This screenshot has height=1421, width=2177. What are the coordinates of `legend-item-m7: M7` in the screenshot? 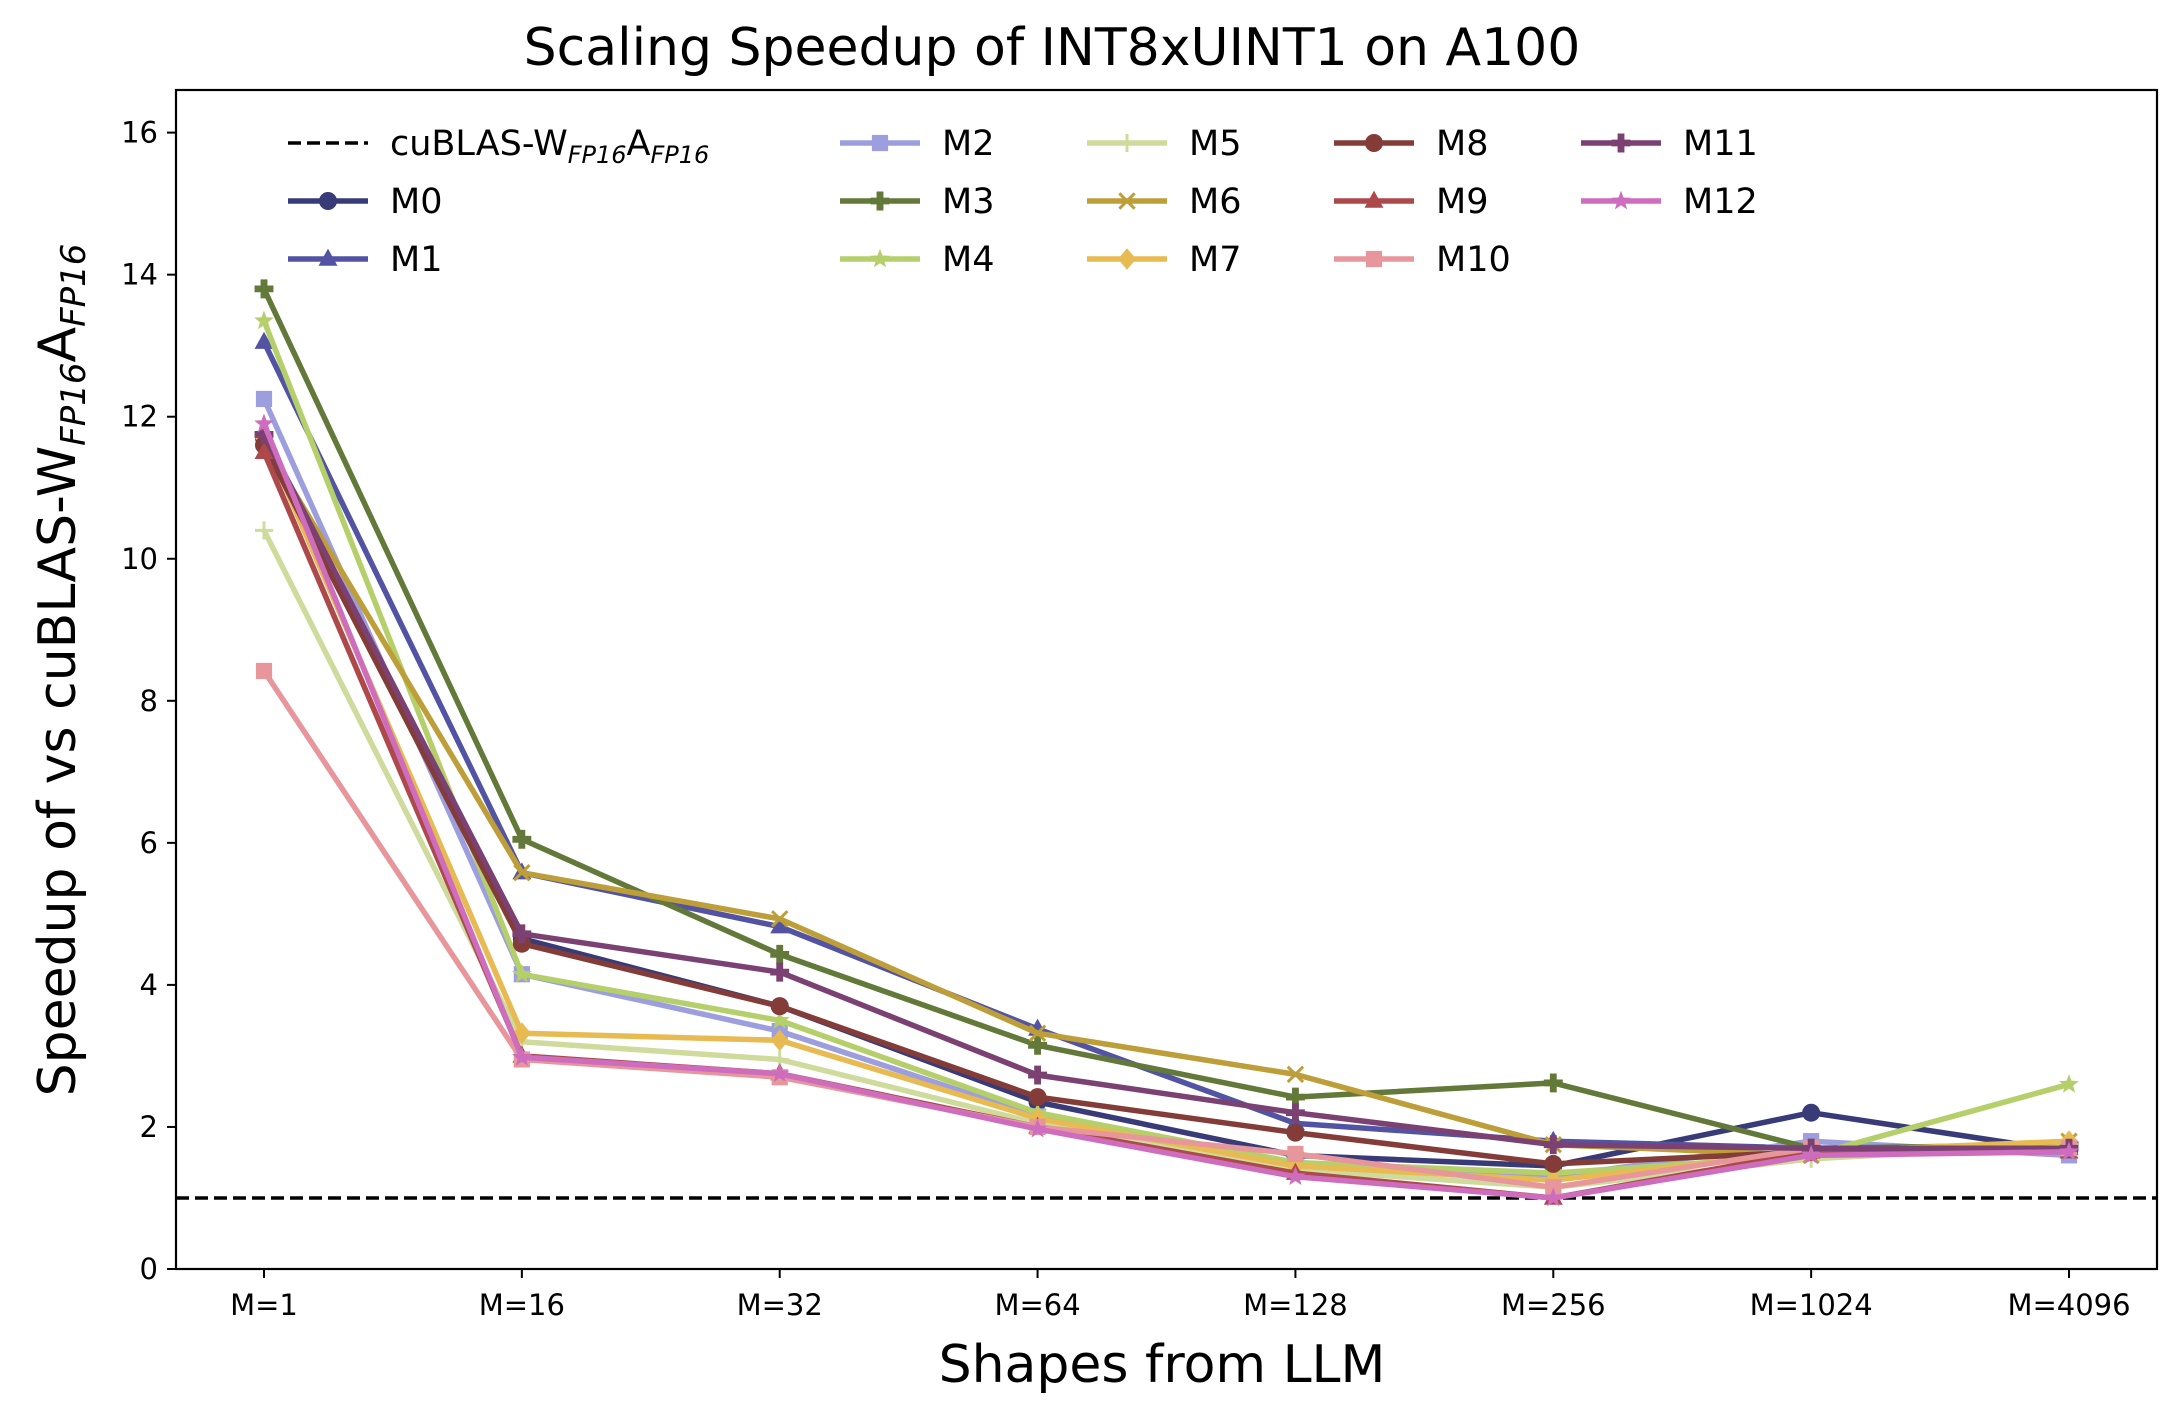 It's located at (1164, 260).